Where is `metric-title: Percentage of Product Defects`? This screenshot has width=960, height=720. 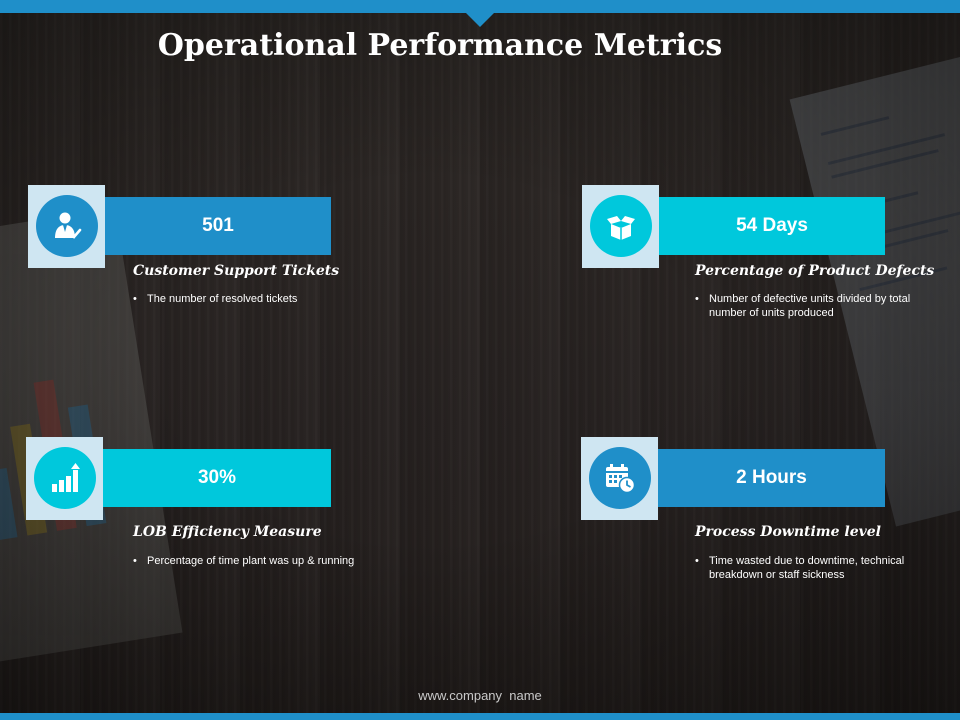 metric-title: Percentage of Product Defects is located at coordinates (815, 271).